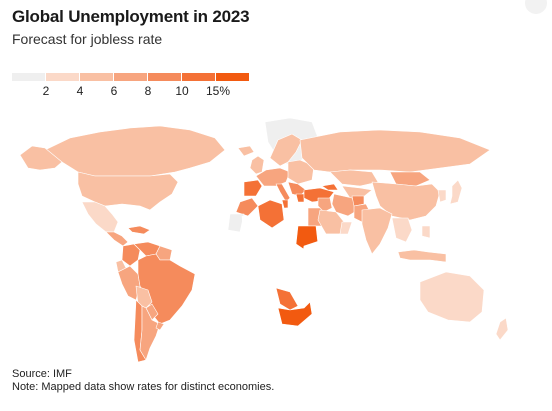 The height and width of the screenshot is (411, 552). I want to click on country-australia, so click(452, 297).